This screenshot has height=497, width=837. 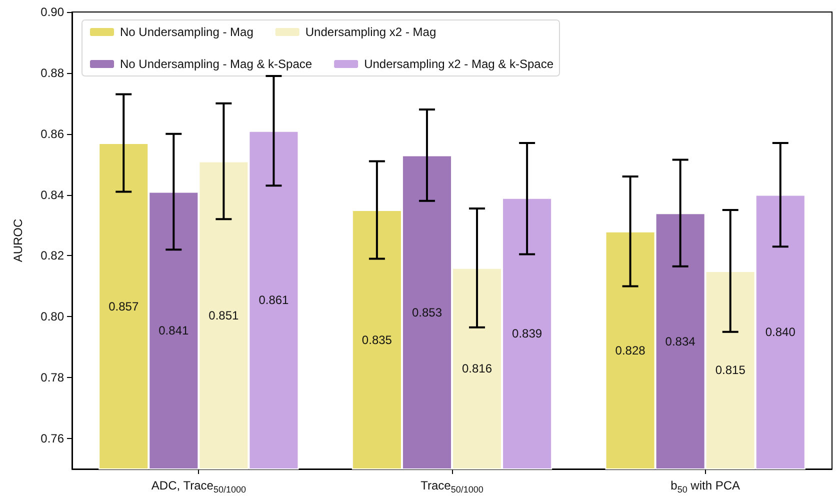 I want to click on y-tick-label: 0.84, so click(x=52, y=195).